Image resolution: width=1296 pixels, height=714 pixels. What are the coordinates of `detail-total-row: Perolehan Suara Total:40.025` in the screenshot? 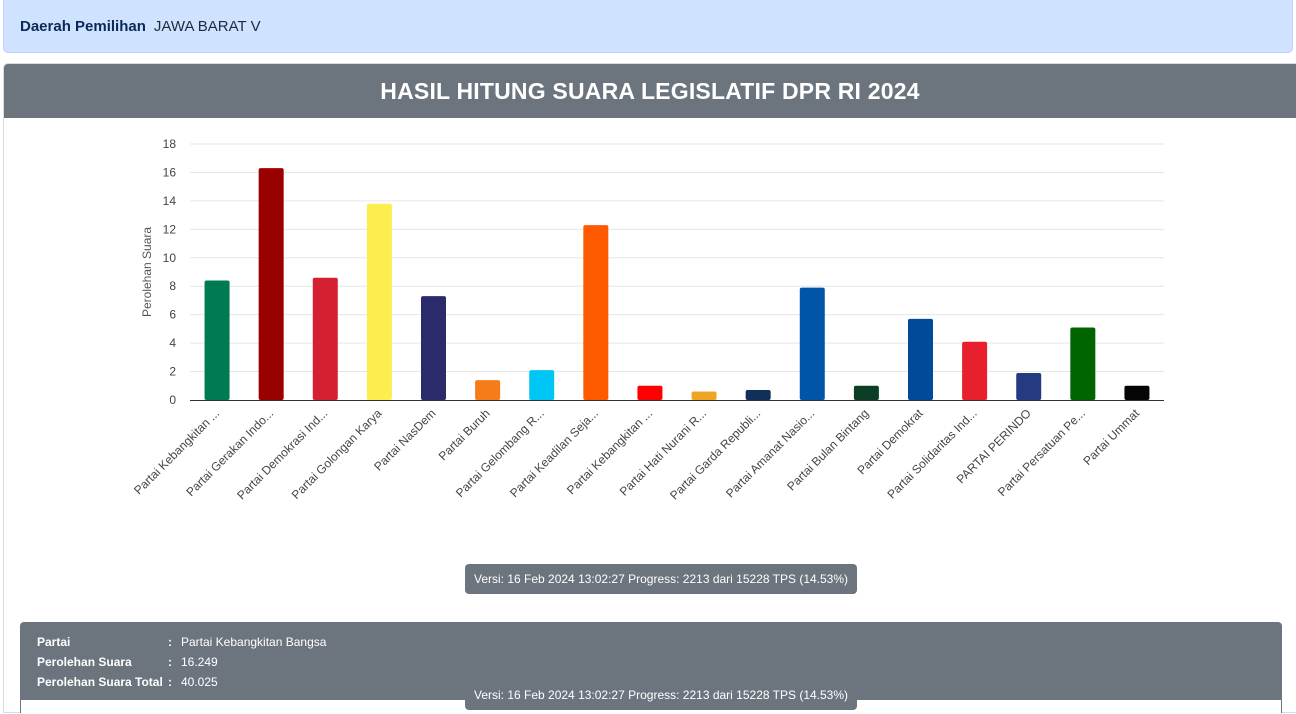 It's located at (127, 682).